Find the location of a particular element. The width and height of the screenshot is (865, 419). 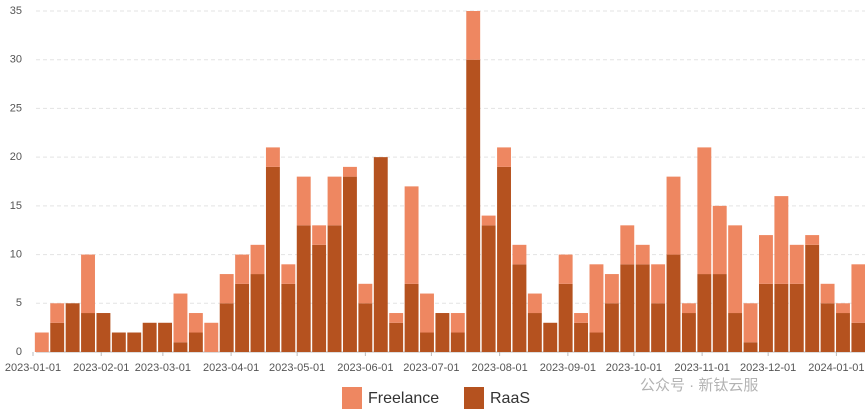

y-tick-label: 35 is located at coordinates (16, 11).